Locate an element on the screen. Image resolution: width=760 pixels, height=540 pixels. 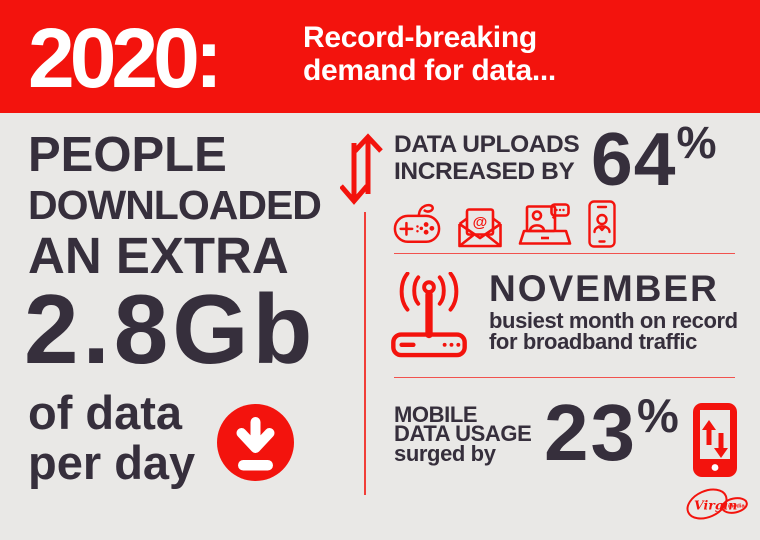
mobile-label-line1: MOBILE is located at coordinates (436, 414).